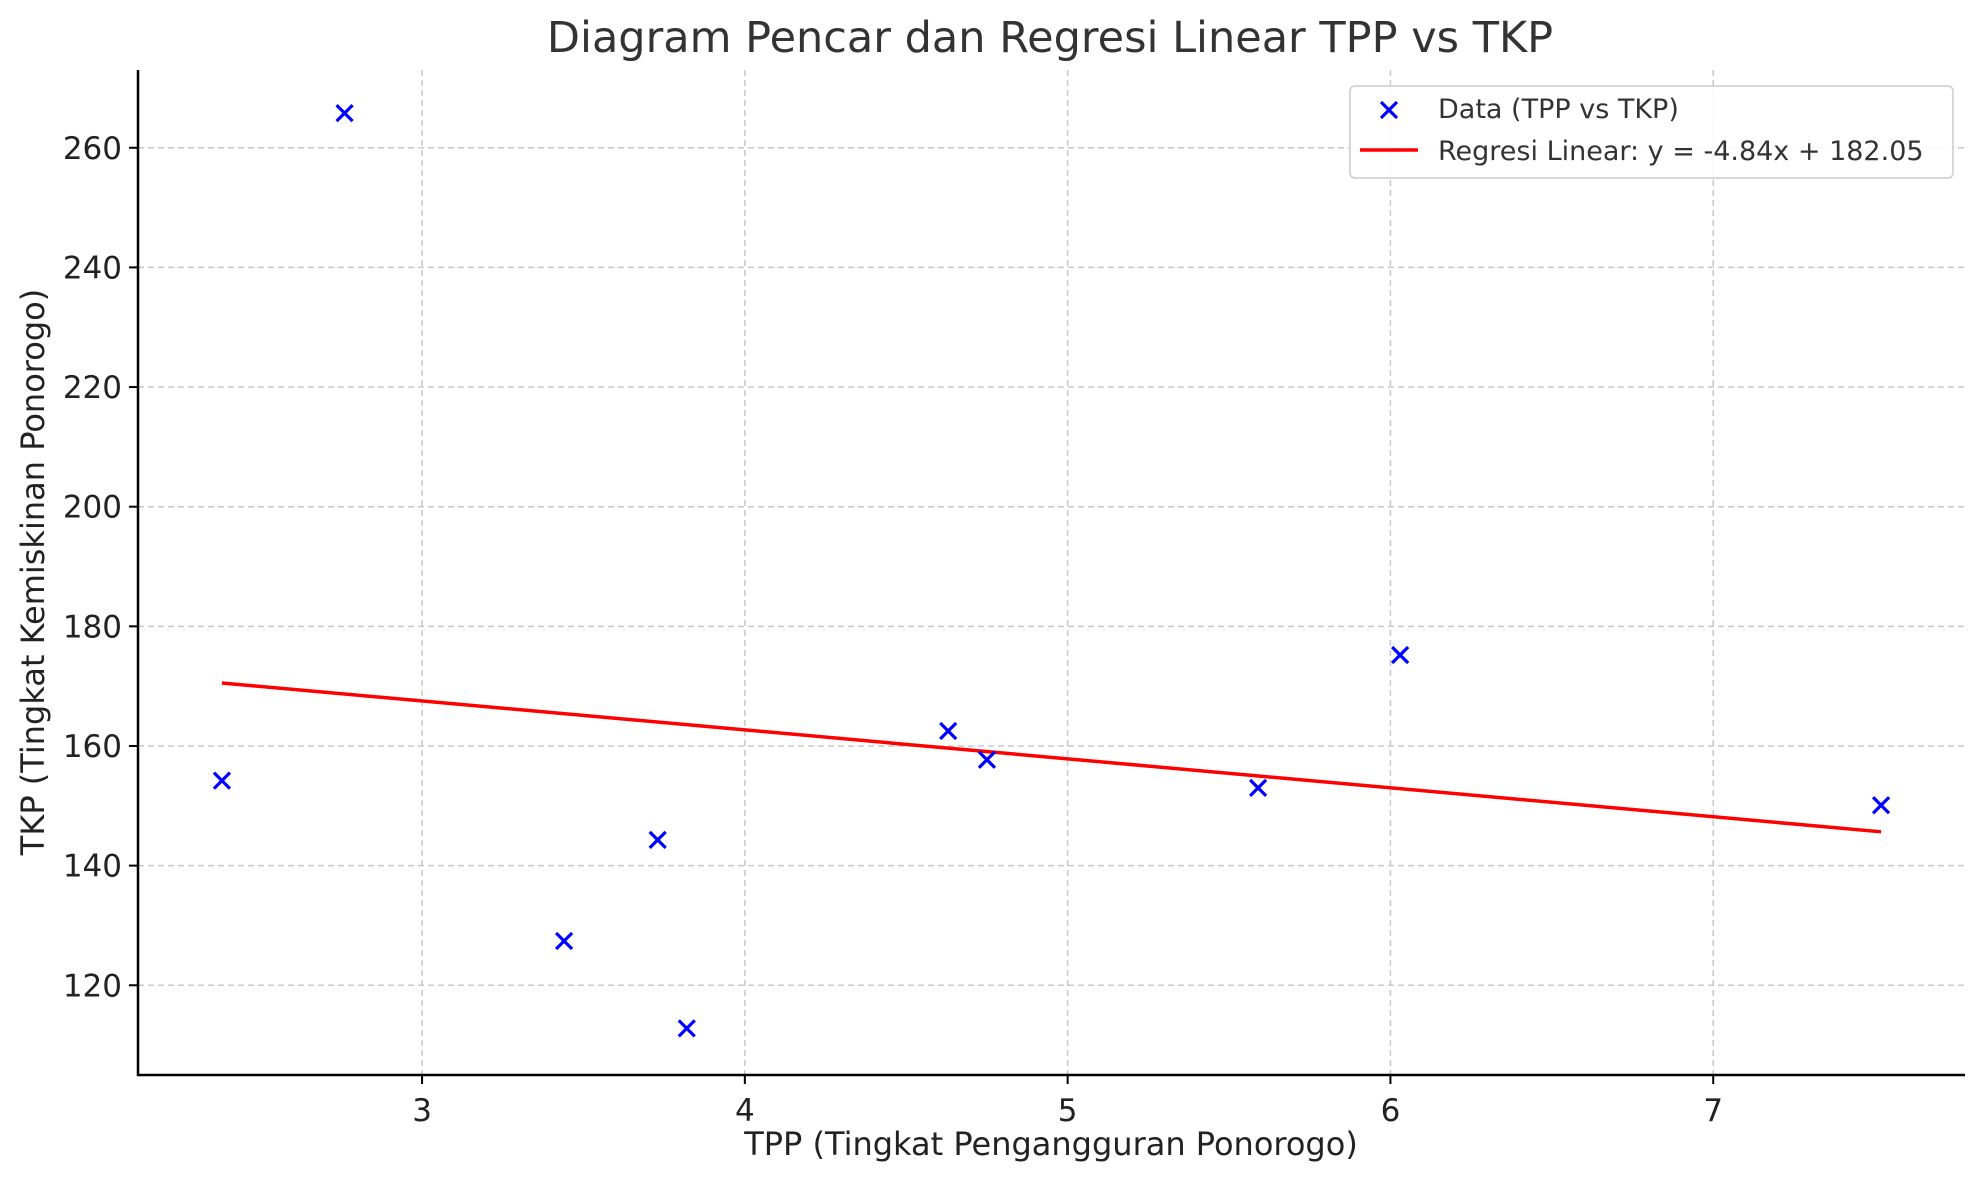 This screenshot has width=1980, height=1180. What do you see at coordinates (1068, 1111) in the screenshot?
I see `x-tick-label: 5` at bounding box center [1068, 1111].